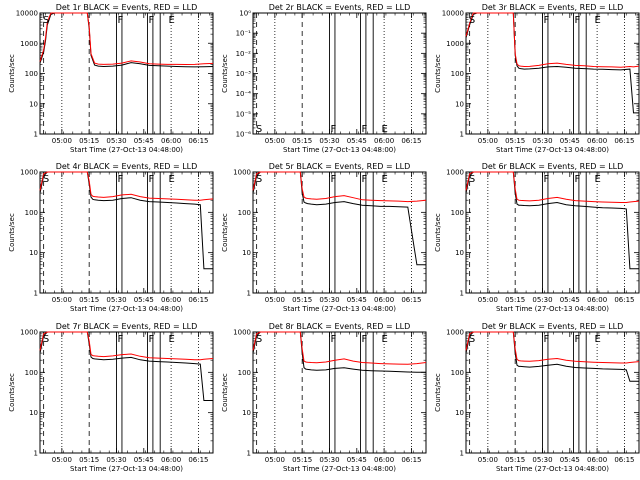  Describe the element at coordinates (244, 54) in the screenshot. I see `y-tick-label: 10⁻²` at that location.